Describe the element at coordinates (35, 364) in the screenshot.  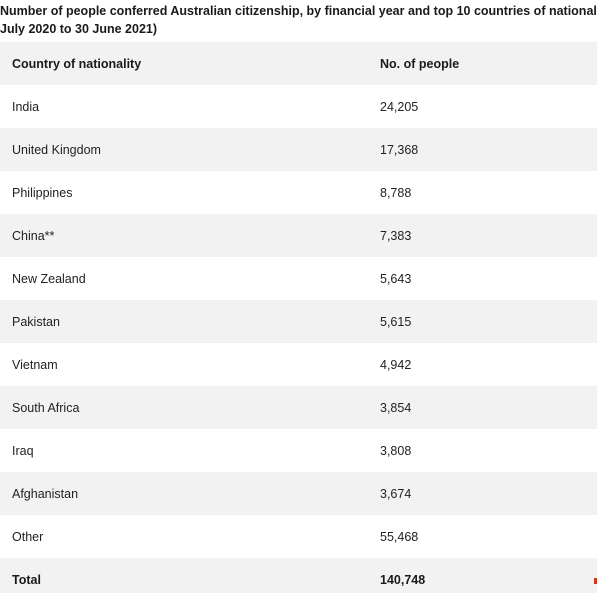
I see `country-cell: Vietnam` at that location.